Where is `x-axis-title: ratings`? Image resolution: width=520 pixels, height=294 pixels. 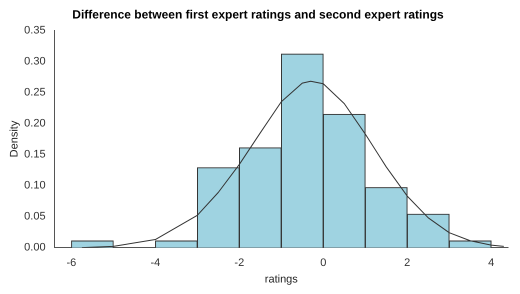 x-axis-title: ratings is located at coordinates (281, 279).